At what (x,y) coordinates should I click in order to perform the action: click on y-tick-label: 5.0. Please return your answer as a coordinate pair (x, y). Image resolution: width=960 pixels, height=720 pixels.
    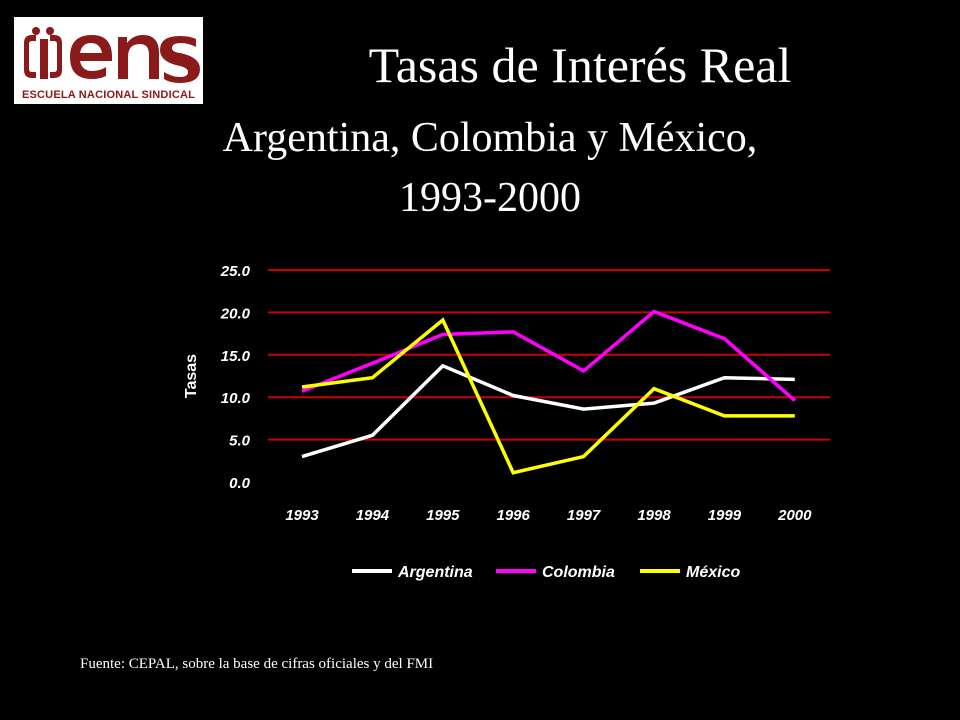
    Looking at the image, I should click on (240, 441).